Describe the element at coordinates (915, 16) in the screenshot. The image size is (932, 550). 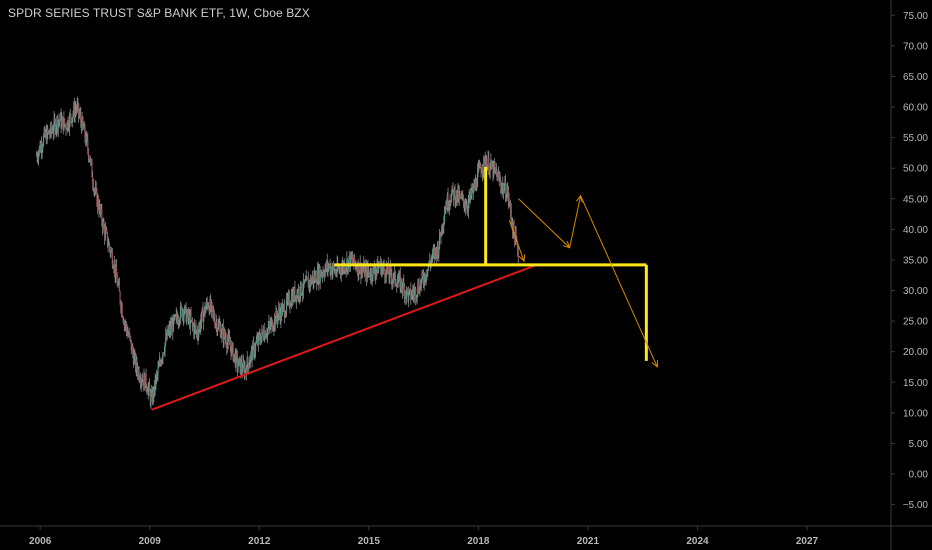
I see `y-tick-label: 75.00` at that location.